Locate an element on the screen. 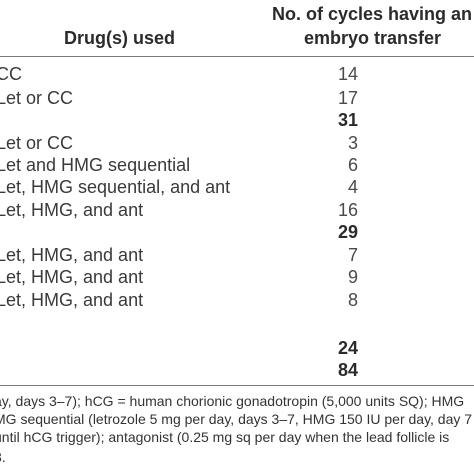 The height and width of the screenshot is (474, 474). table-row-count: 9 is located at coordinates (352, 277).